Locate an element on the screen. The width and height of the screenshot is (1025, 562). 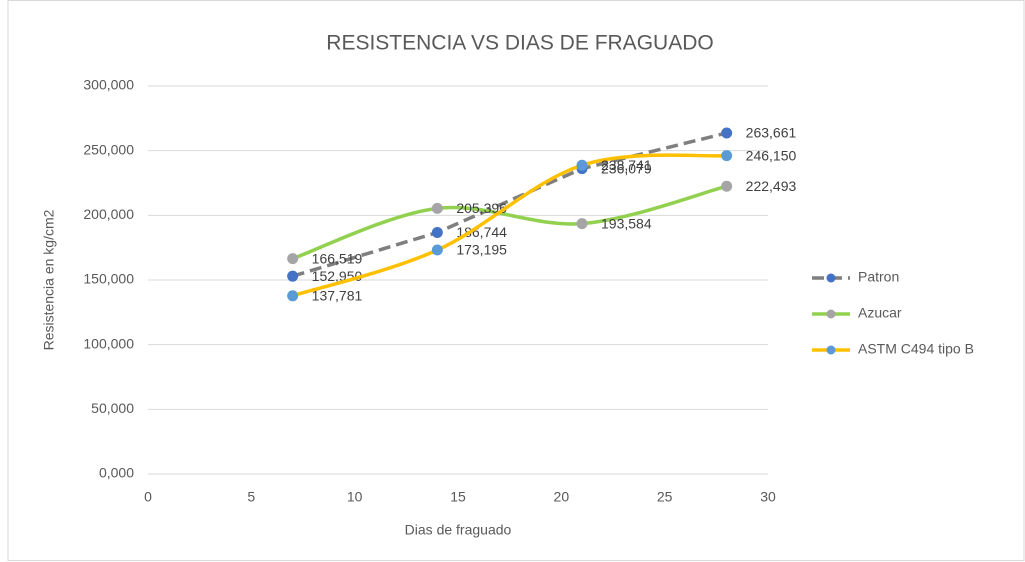
x-tick-label: 0 is located at coordinates (148, 497).